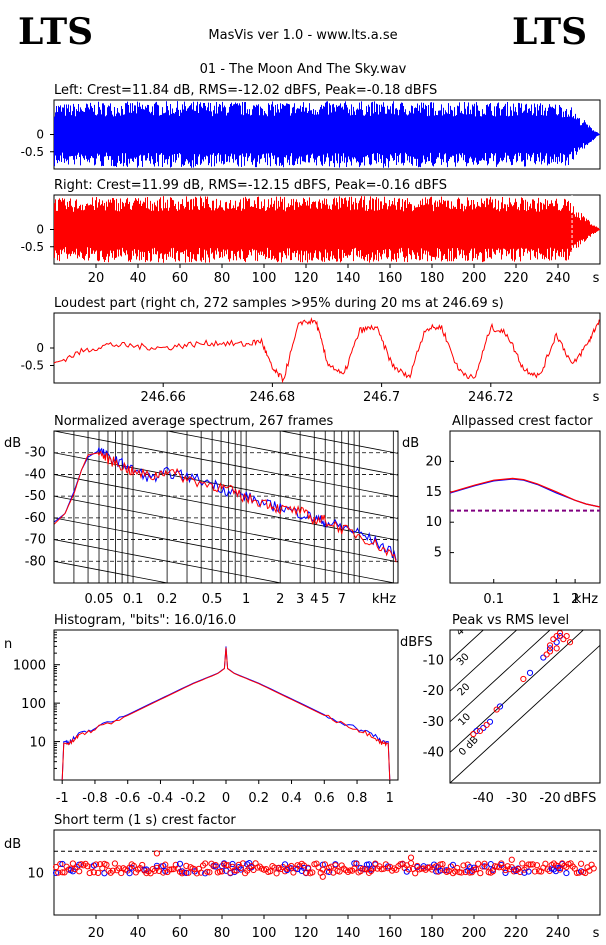 Image resolution: width=606 pixels, height=945 pixels. What do you see at coordinates (35, 474) in the screenshot?
I see `spectrum-ytick-label: -40` at bounding box center [35, 474].